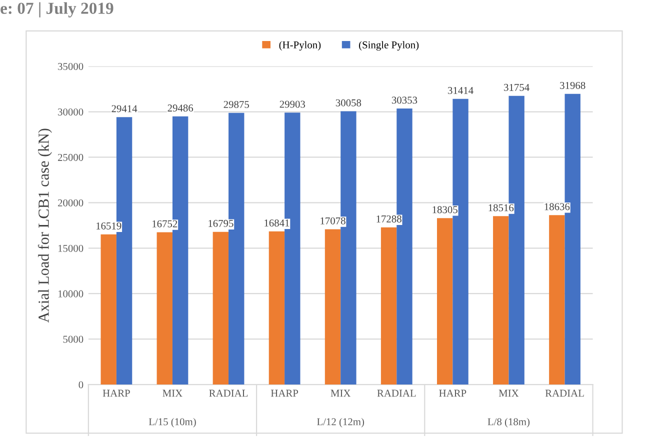 The height and width of the screenshot is (442, 655). I want to click on y-tick-label: 25000, so click(71, 157).